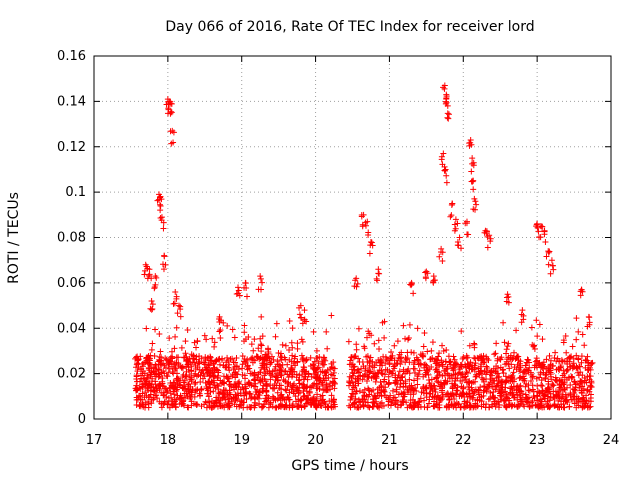 The height and width of the screenshot is (480, 640). Describe the element at coordinates (71, 101) in the screenshot. I see `y-tick-label: 0.14` at that location.